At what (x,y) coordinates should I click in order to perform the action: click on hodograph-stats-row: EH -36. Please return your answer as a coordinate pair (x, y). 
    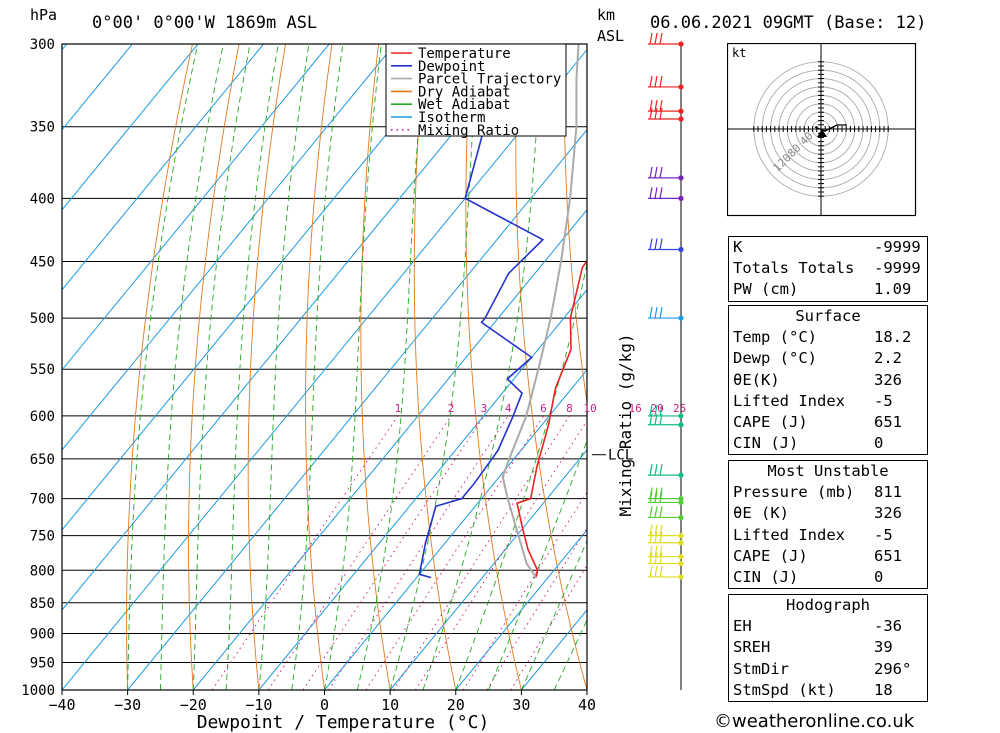
    Looking at the image, I should click on (828, 626).